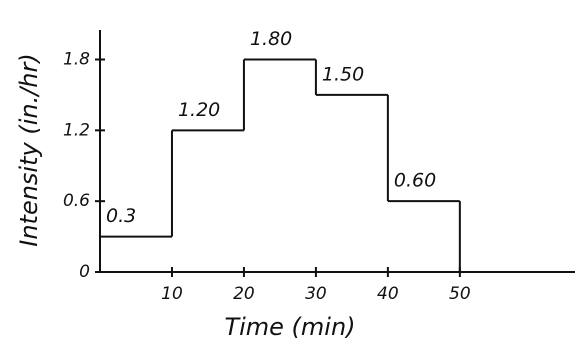  I want to click on y-tick-label: 1.2, so click(76, 130).